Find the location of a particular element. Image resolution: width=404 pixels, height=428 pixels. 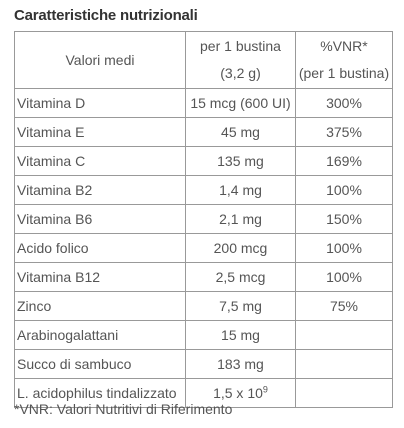

nutrient-qty: 183 mg is located at coordinates (240, 364).